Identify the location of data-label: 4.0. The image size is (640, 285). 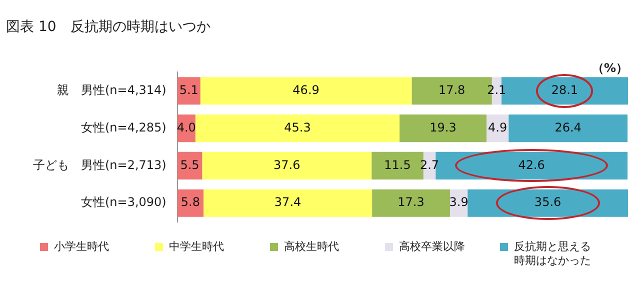
(186, 127).